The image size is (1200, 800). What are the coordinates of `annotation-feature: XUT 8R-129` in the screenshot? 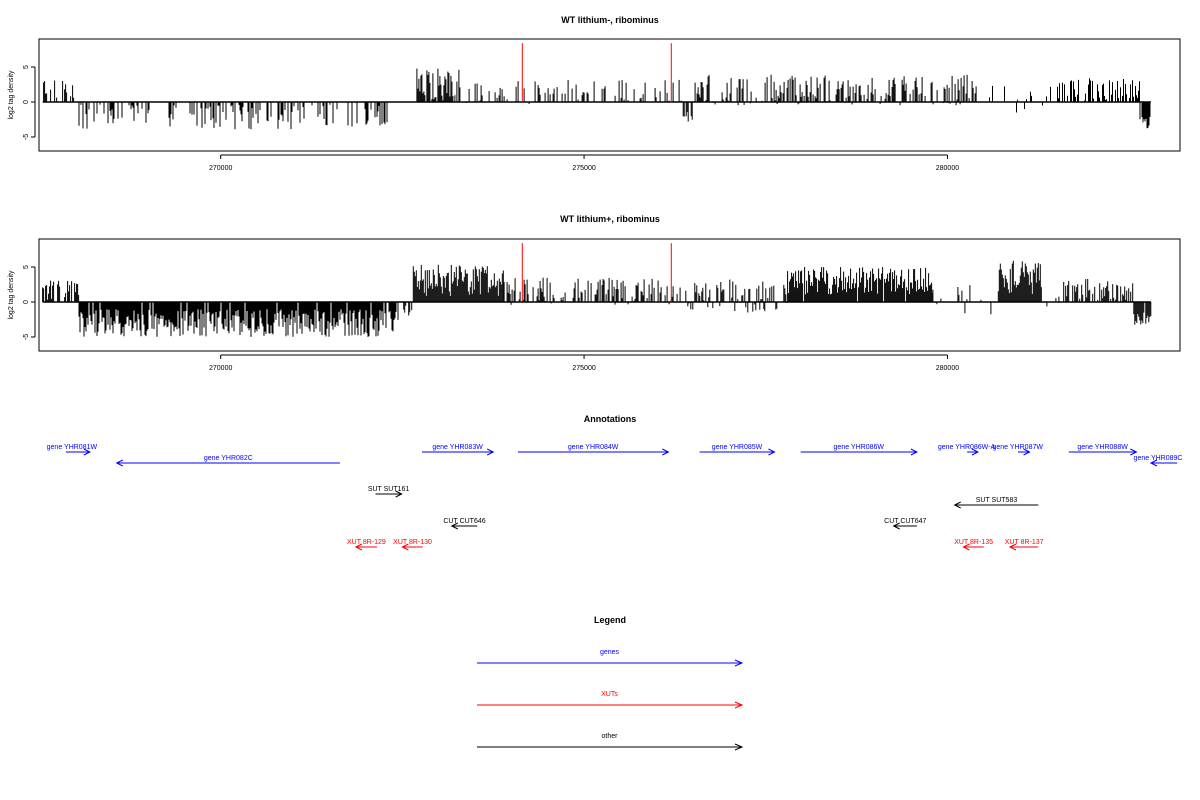 It's located at (366, 545).